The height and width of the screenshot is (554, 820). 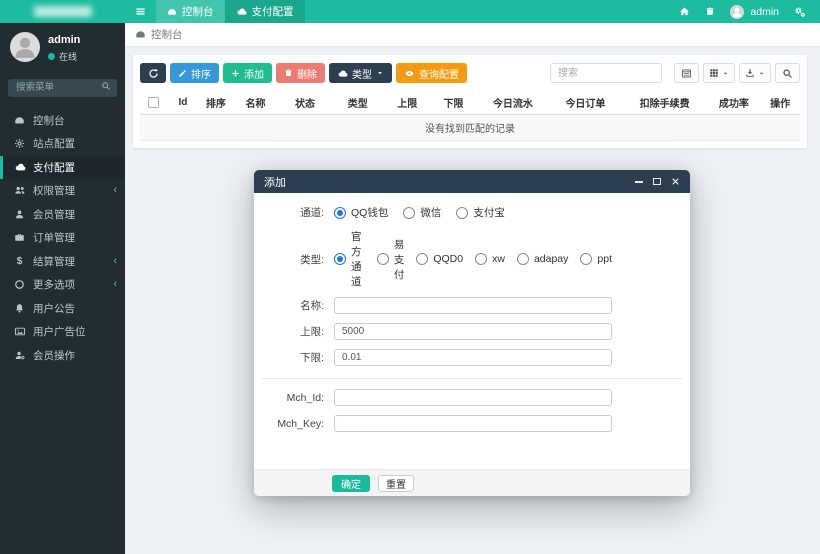 What do you see at coordinates (153, 102) in the screenshot?
I see `select-all-checkbox` at bounding box center [153, 102].